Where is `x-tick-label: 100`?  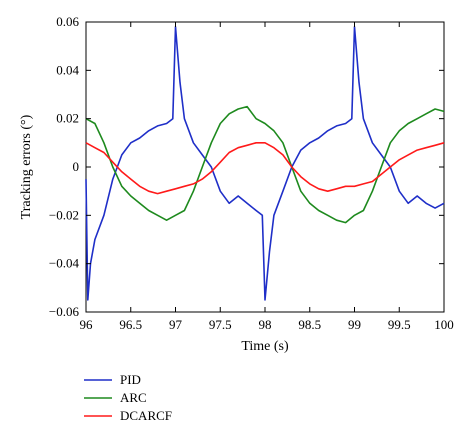 x-tick-label: 100 is located at coordinates (444, 324).